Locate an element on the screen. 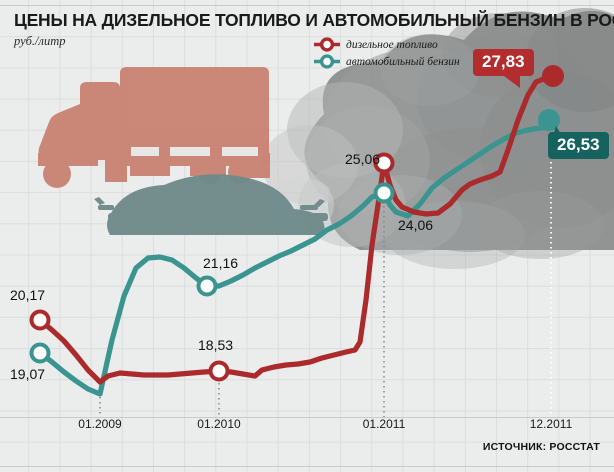 This screenshot has height=472, width=614. car-icon is located at coordinates (211, 204).